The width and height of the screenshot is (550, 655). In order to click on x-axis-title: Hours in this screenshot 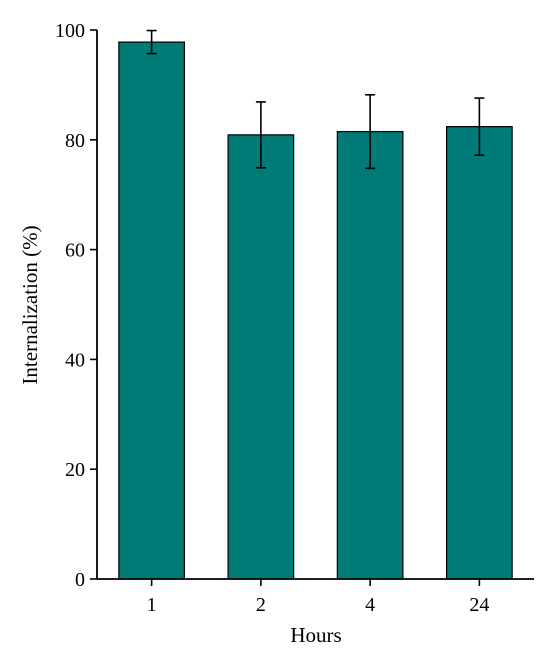, I will do `click(315, 635)`.